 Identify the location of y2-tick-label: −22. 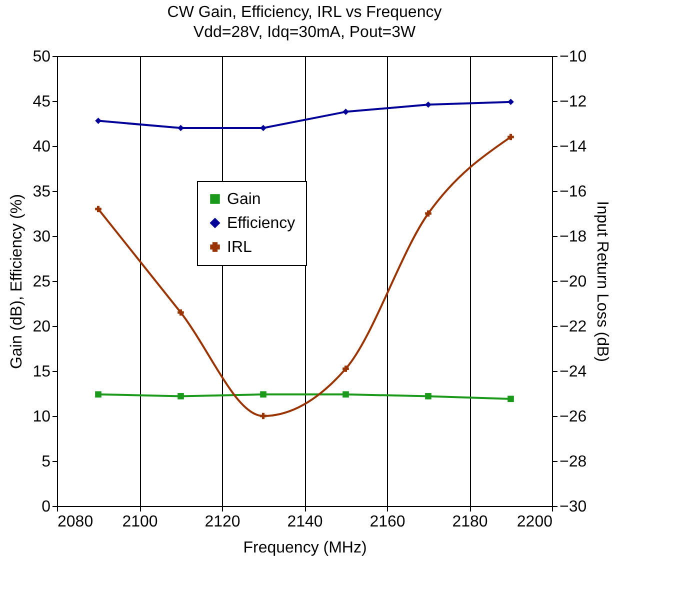
(573, 327).